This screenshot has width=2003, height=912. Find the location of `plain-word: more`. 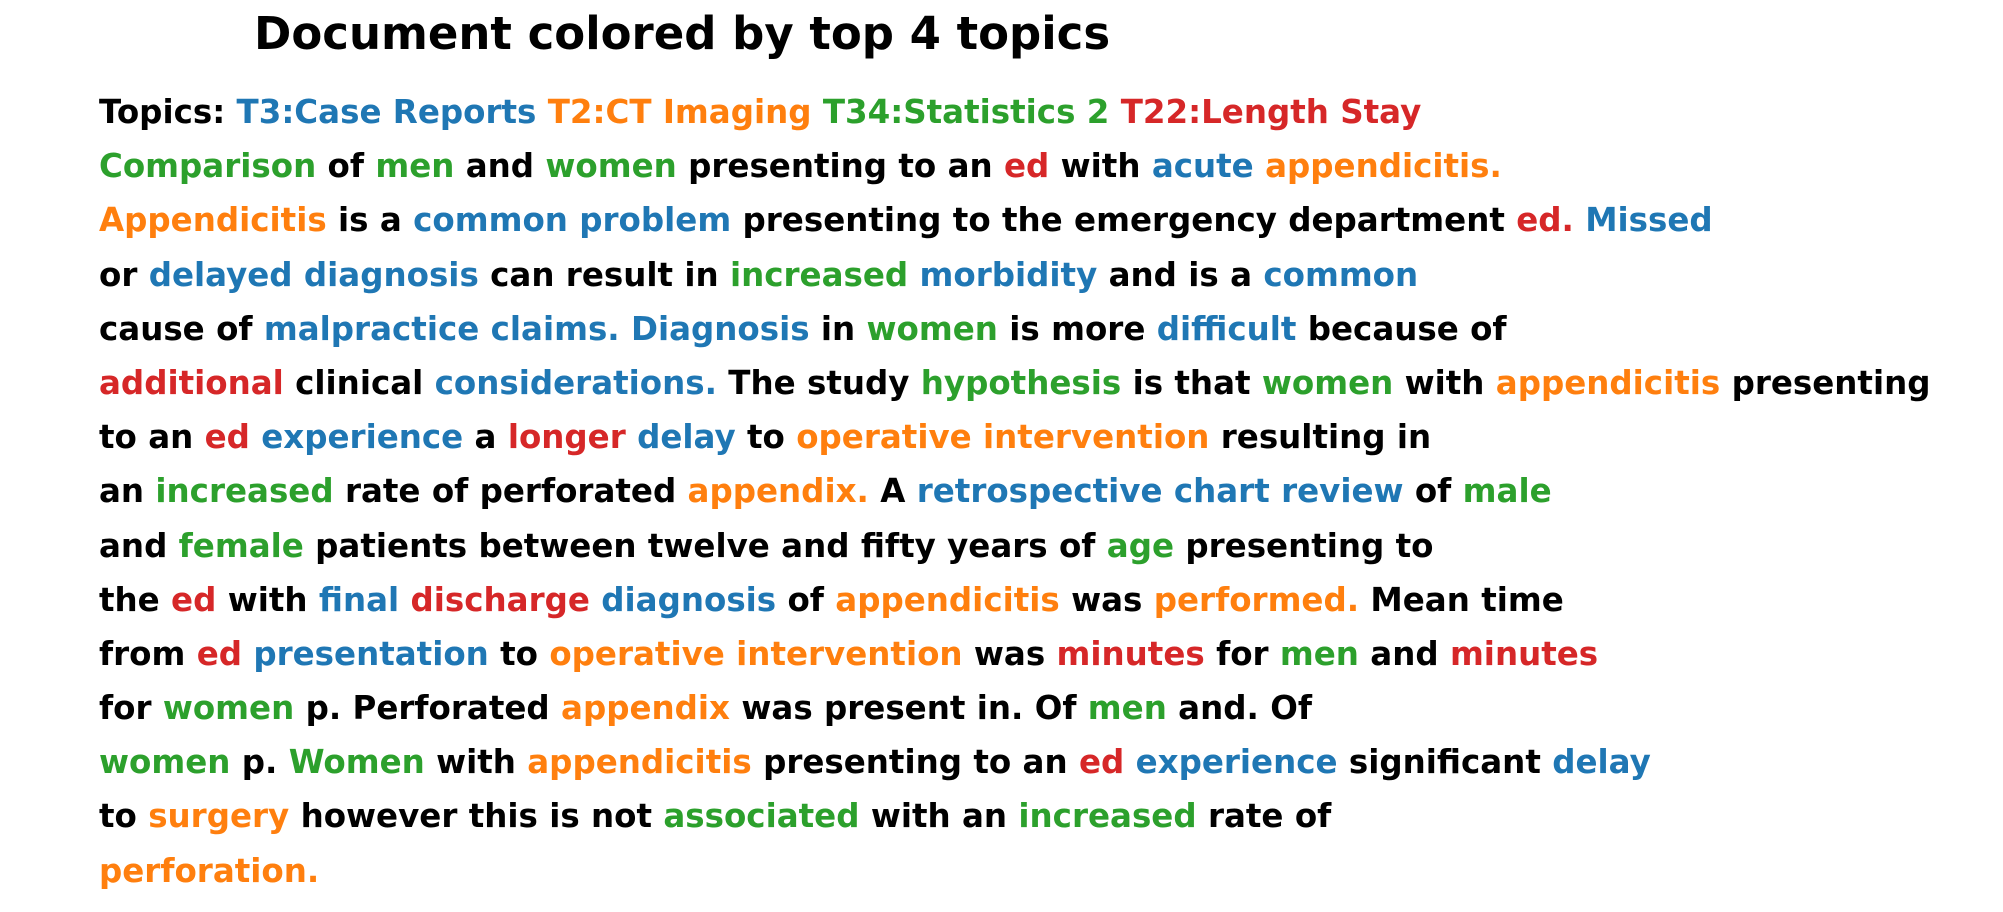

plain-word: more is located at coordinates (1098, 328).